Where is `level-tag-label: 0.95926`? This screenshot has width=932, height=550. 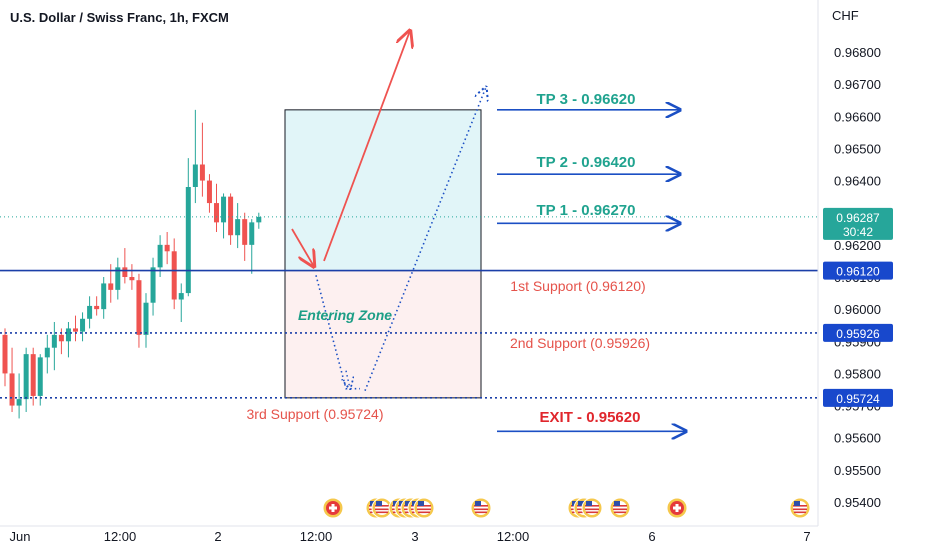 level-tag-label: 0.95926 is located at coordinates (858, 334).